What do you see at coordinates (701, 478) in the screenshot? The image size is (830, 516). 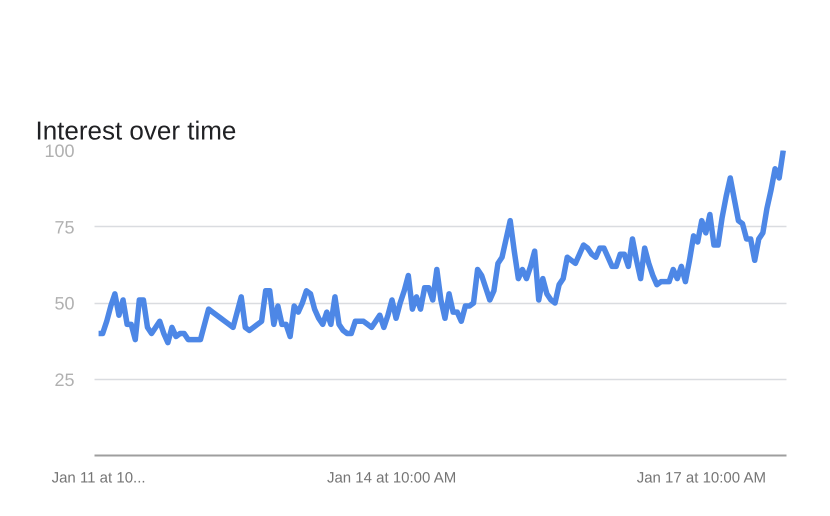 I see `x-tick-label: Jan 17 at 10:00 AM` at bounding box center [701, 478].